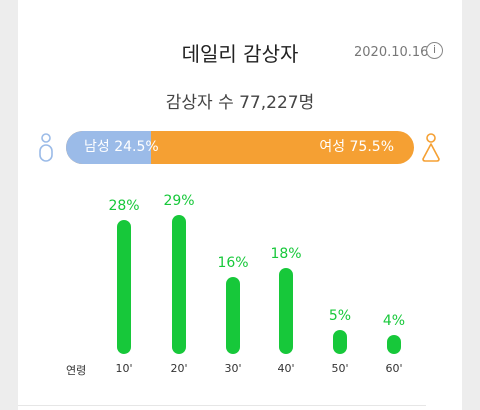  I want to click on x-tick-label: 40', so click(286, 368).